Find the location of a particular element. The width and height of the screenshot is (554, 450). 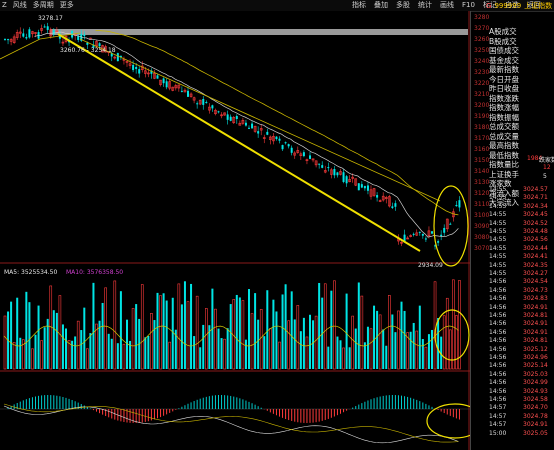

right-price-tick: 3260 is located at coordinates (482, 39).